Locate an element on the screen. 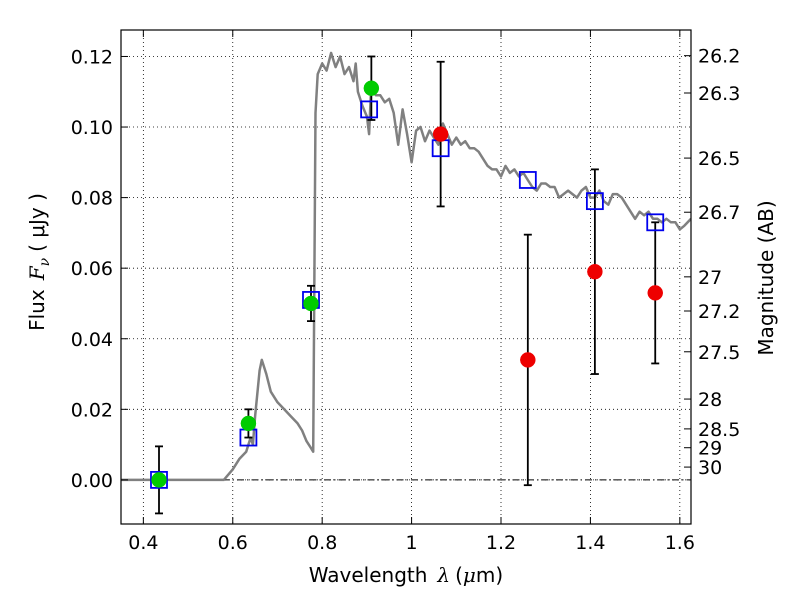  right-tick-label: 30 is located at coordinates (710, 468).